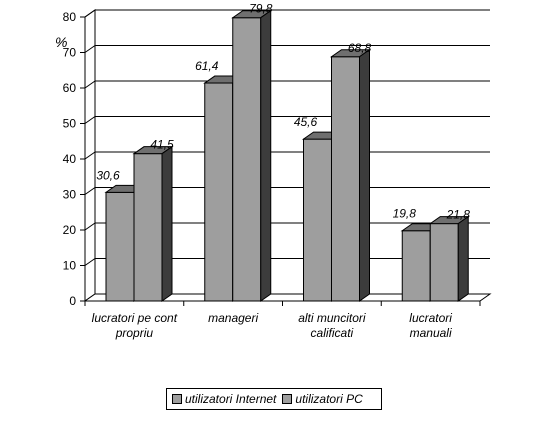 The image size is (549, 421). What do you see at coordinates (135, 318) in the screenshot?
I see `x-category-label: lucratori pe cont` at bounding box center [135, 318].